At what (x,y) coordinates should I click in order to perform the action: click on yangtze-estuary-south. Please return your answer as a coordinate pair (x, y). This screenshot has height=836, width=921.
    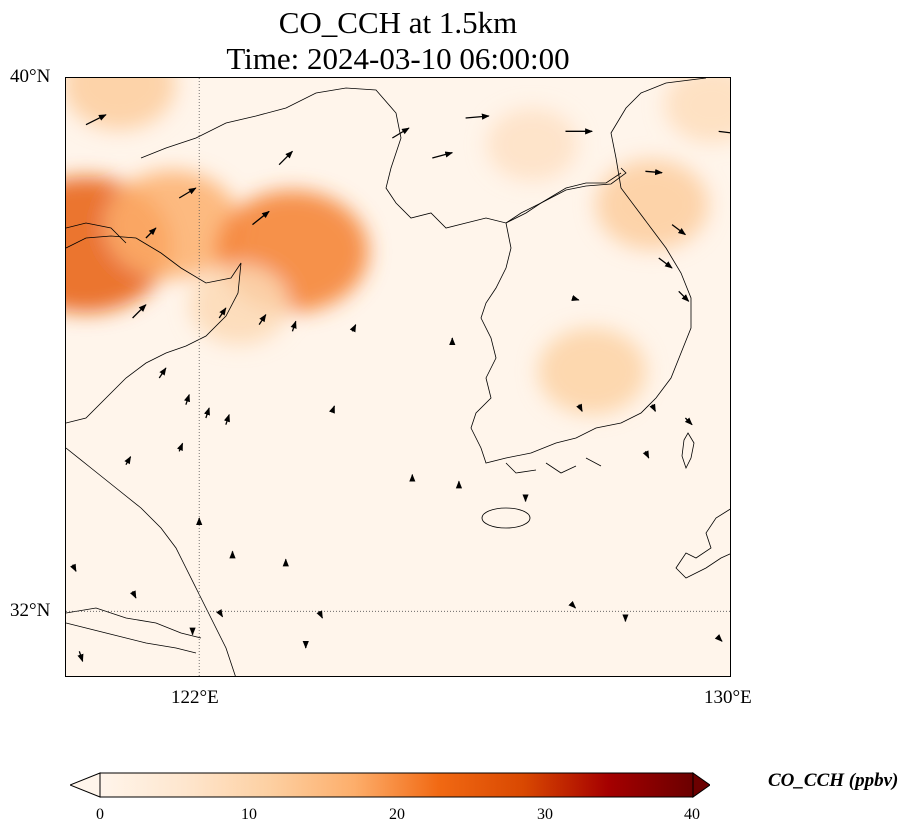
    Looking at the image, I should click on (131, 638).